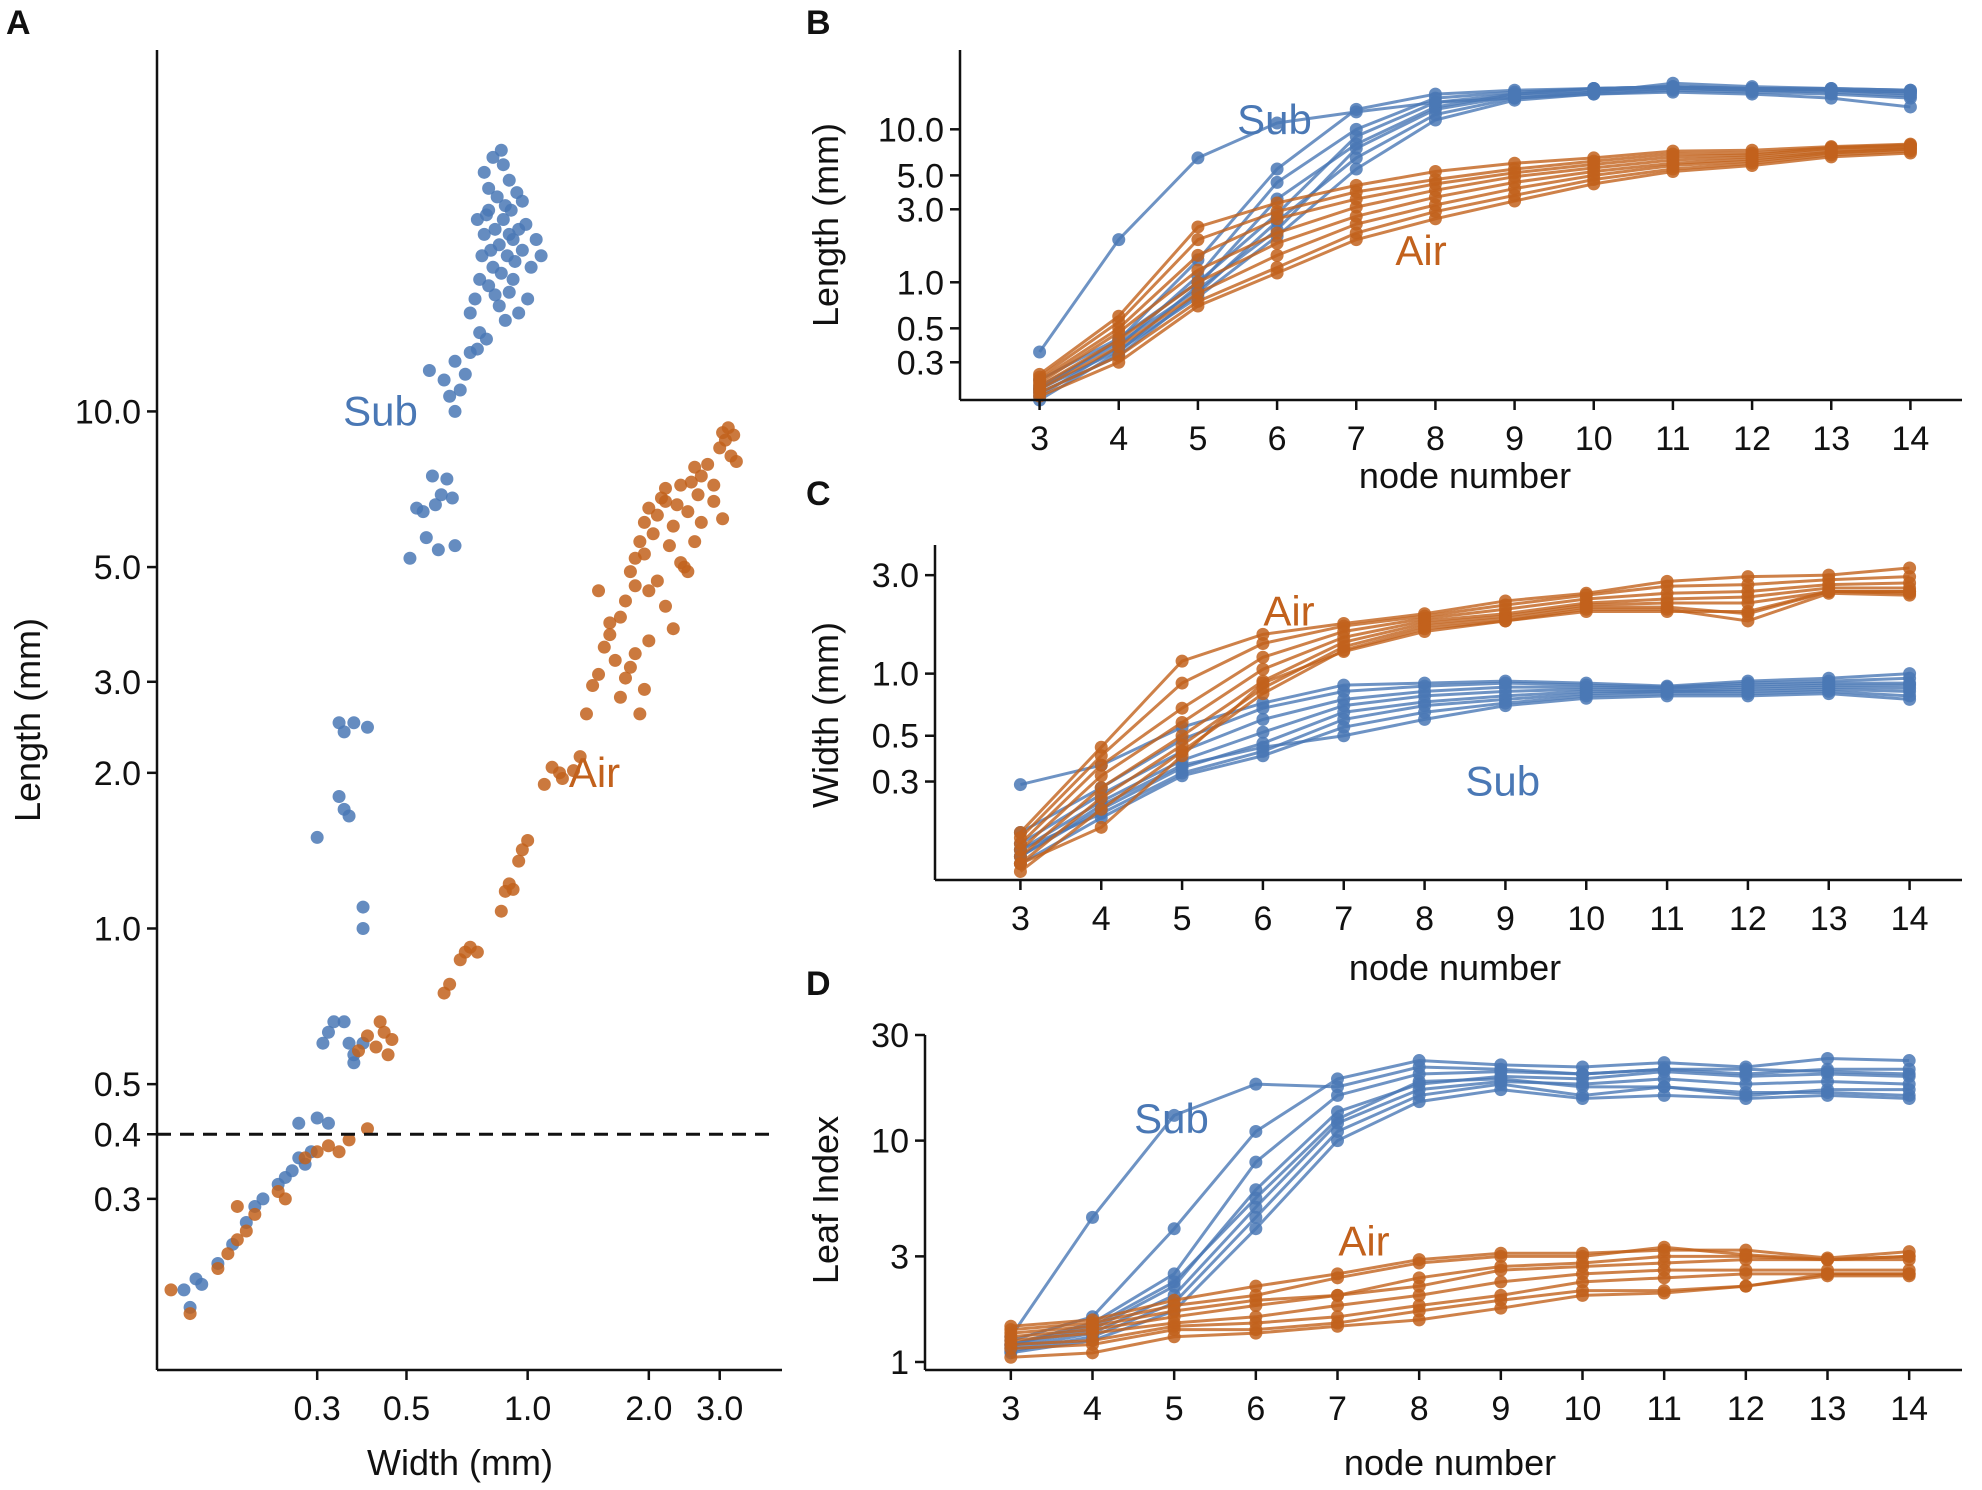 Image resolution: width=1982 pixels, height=1490 pixels. Describe the element at coordinates (890, 1036) in the screenshot. I see `panel-d-y-tick-label: 30` at that location.